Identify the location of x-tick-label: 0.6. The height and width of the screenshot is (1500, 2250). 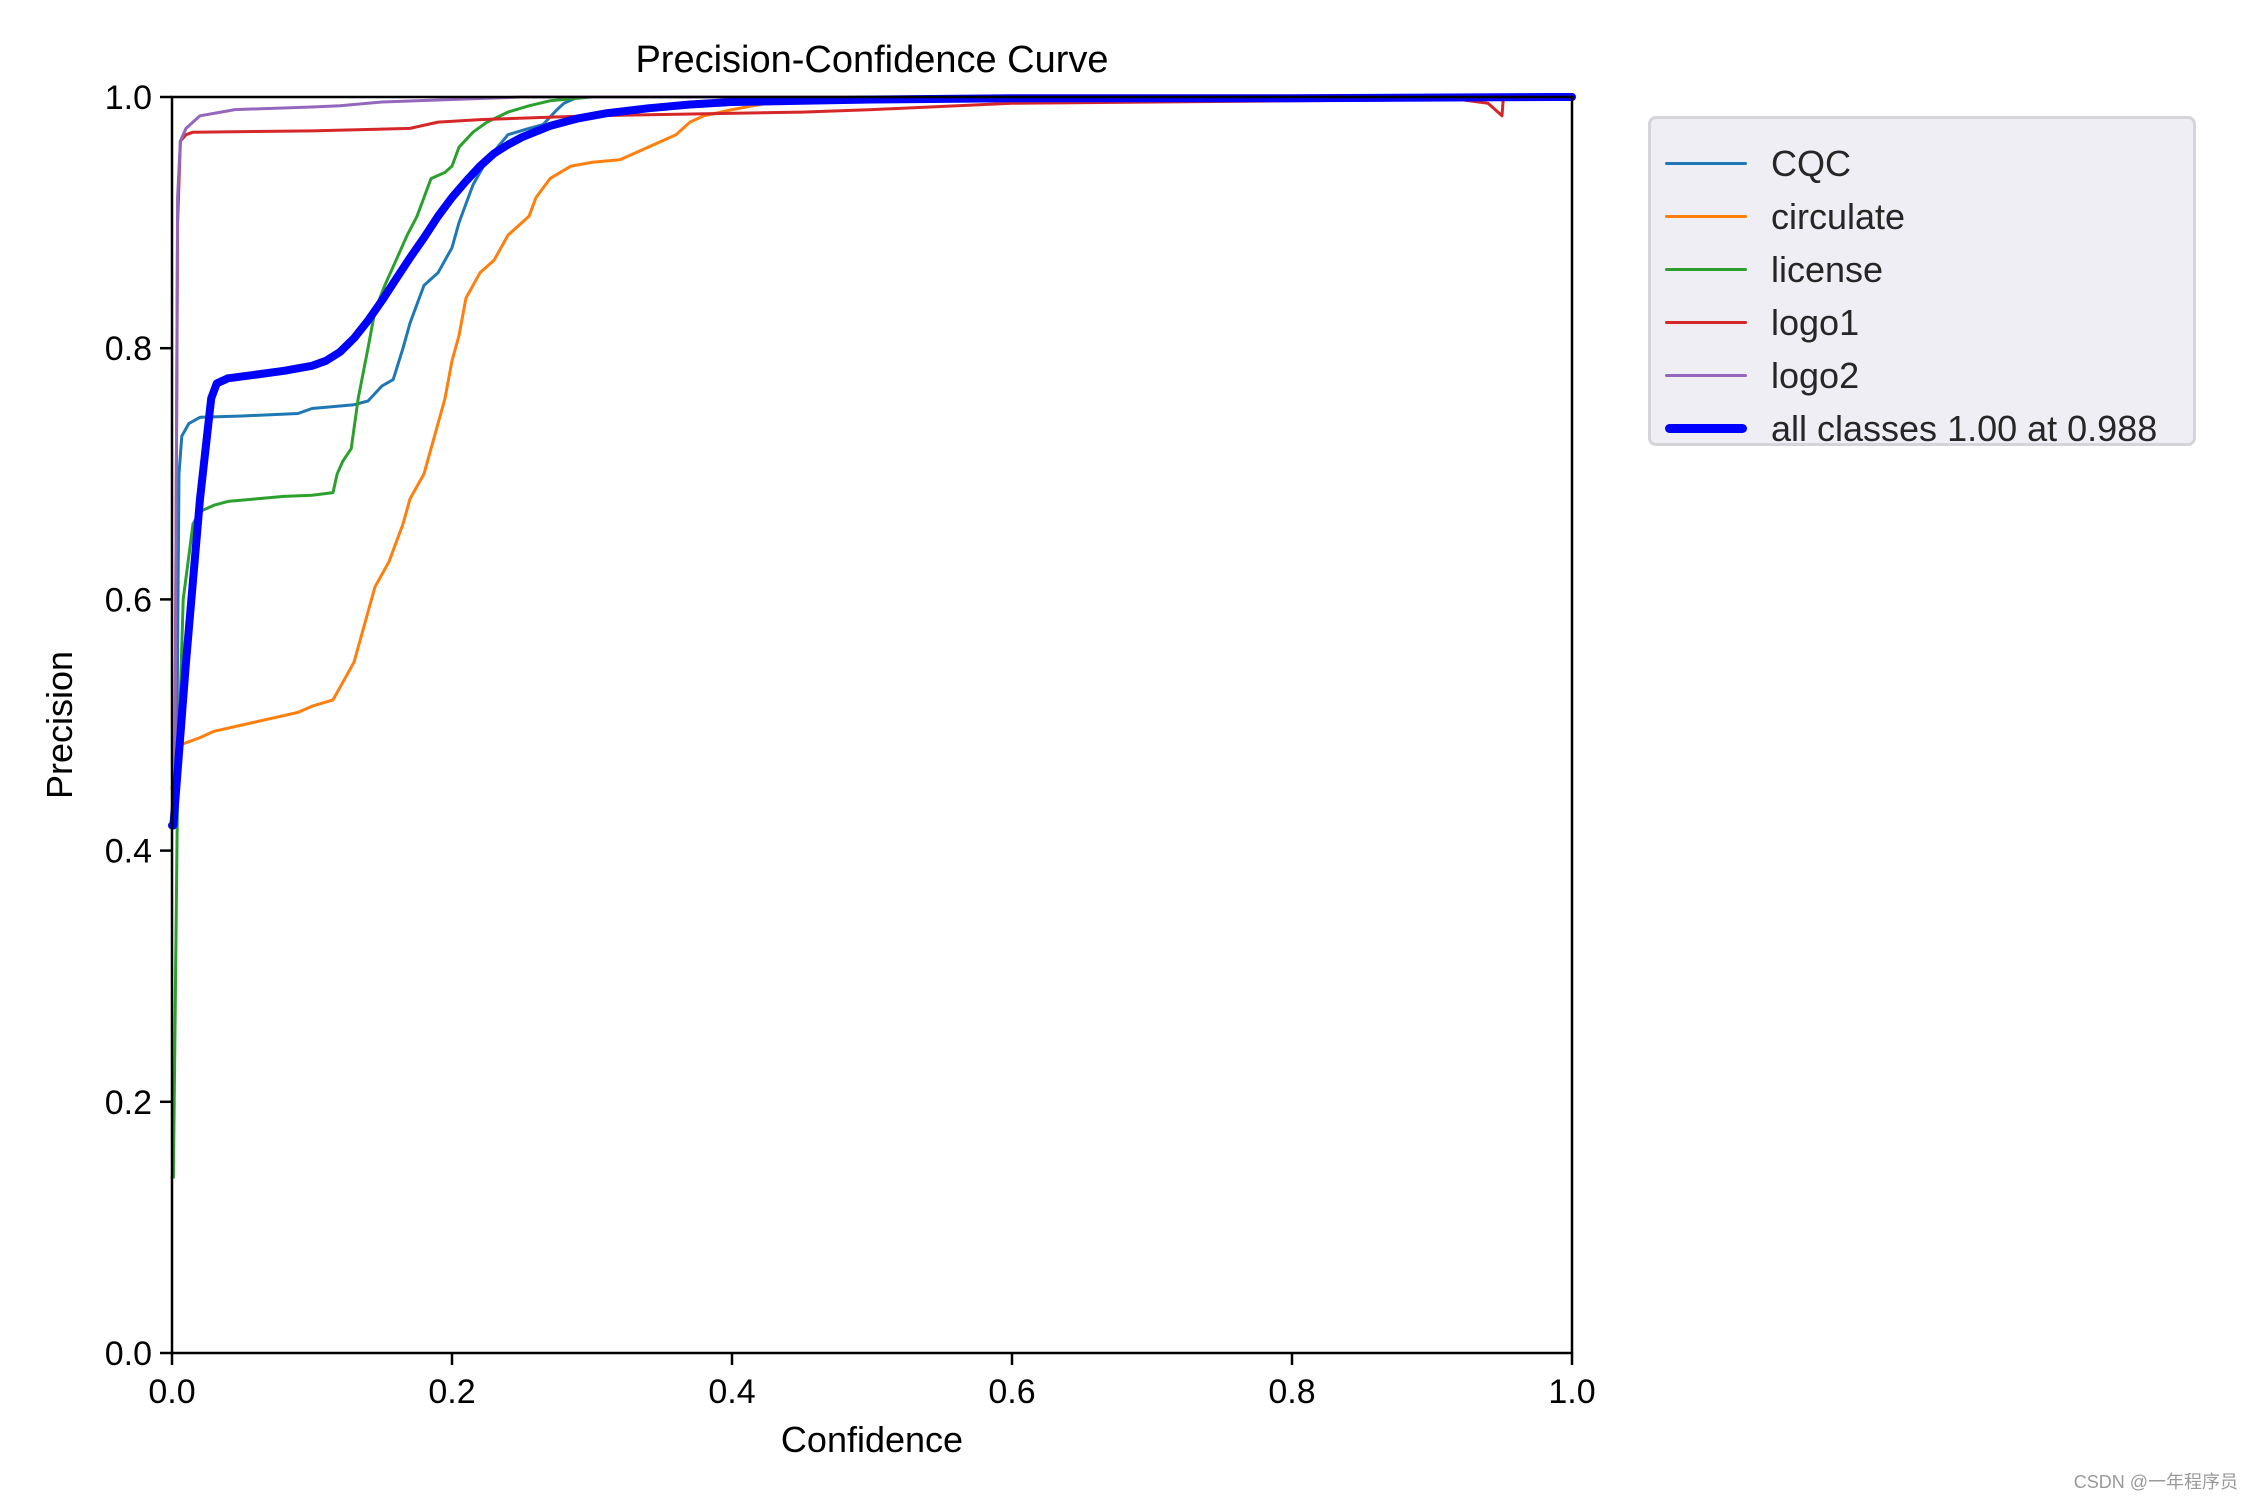
(1011, 1392).